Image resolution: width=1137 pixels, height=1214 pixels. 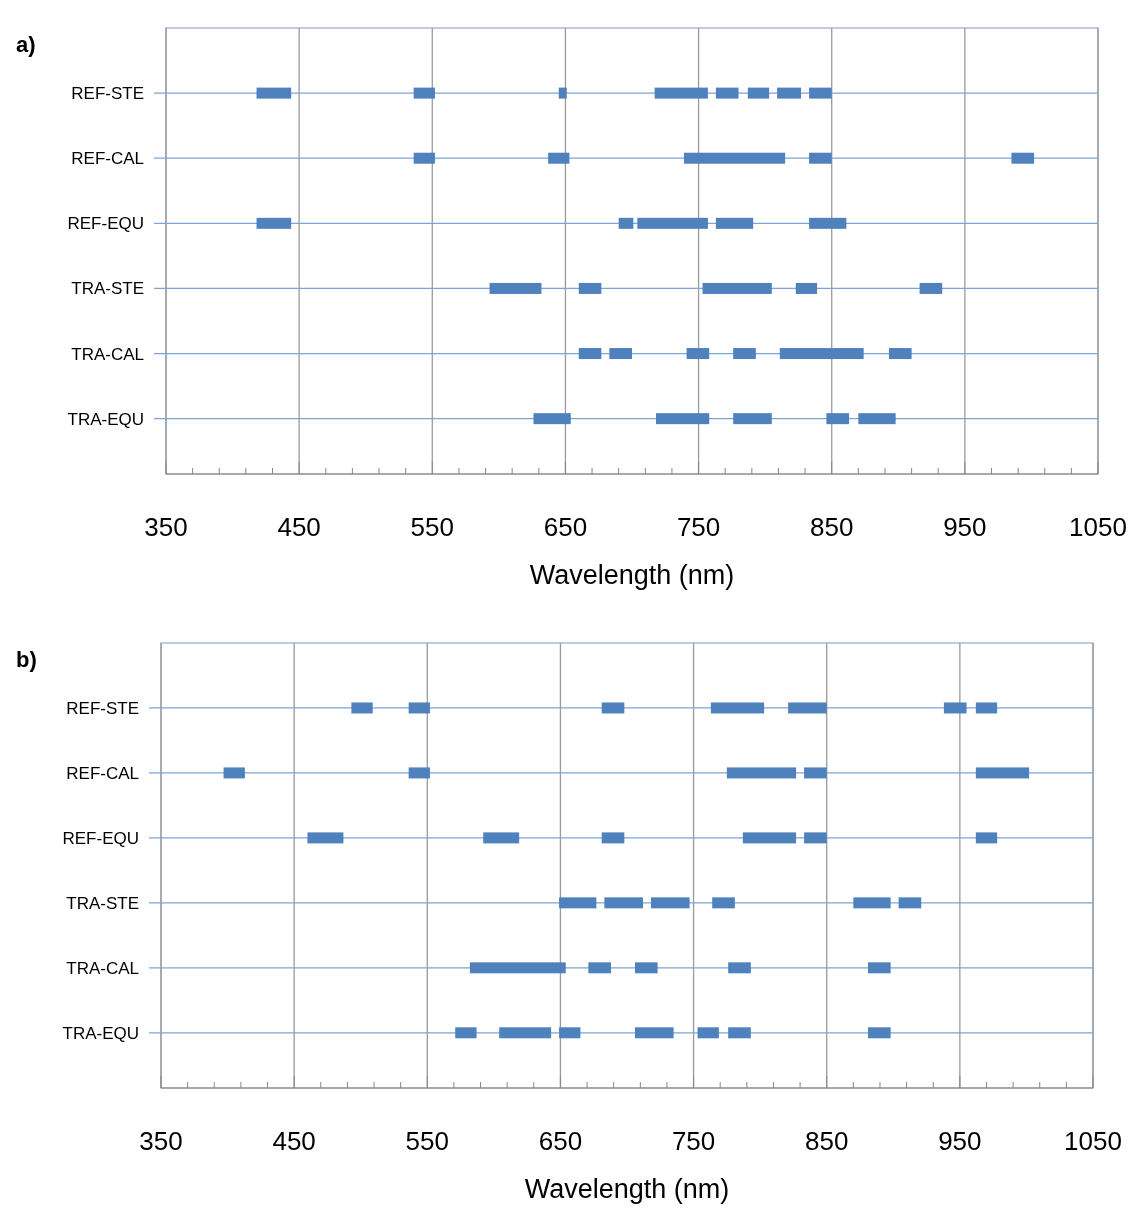 I want to click on chart-title: b), so click(x=26, y=659).